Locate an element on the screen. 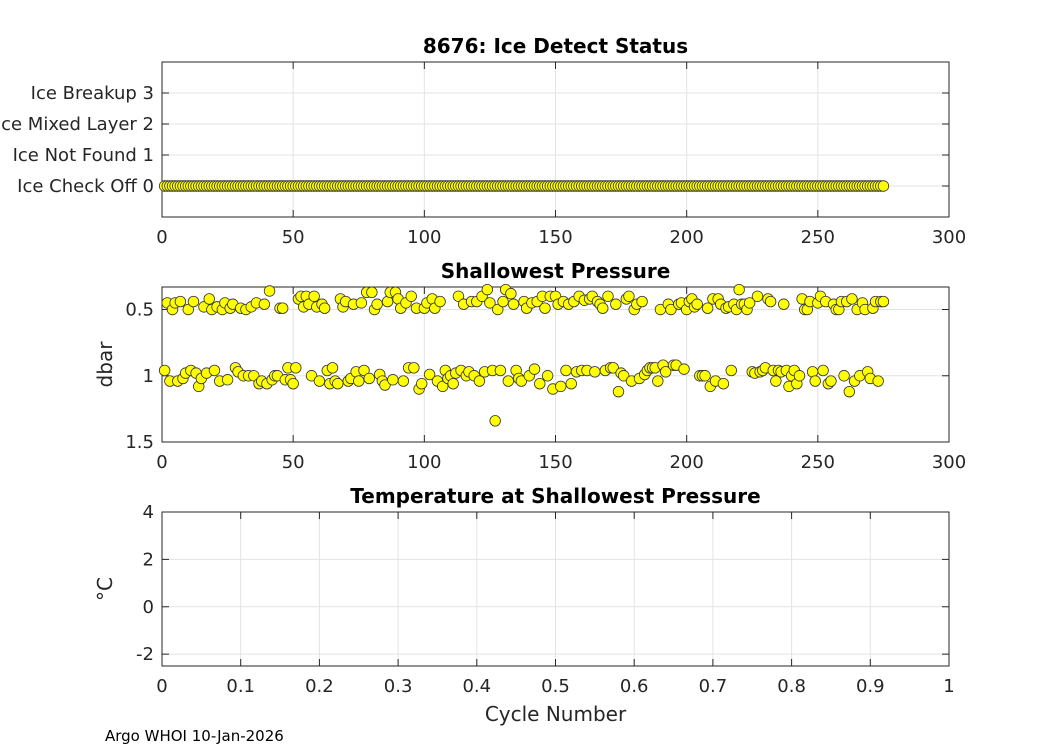 This screenshot has width=1050, height=750. pressure-y-tick-label: 1.5 is located at coordinates (139, 442).